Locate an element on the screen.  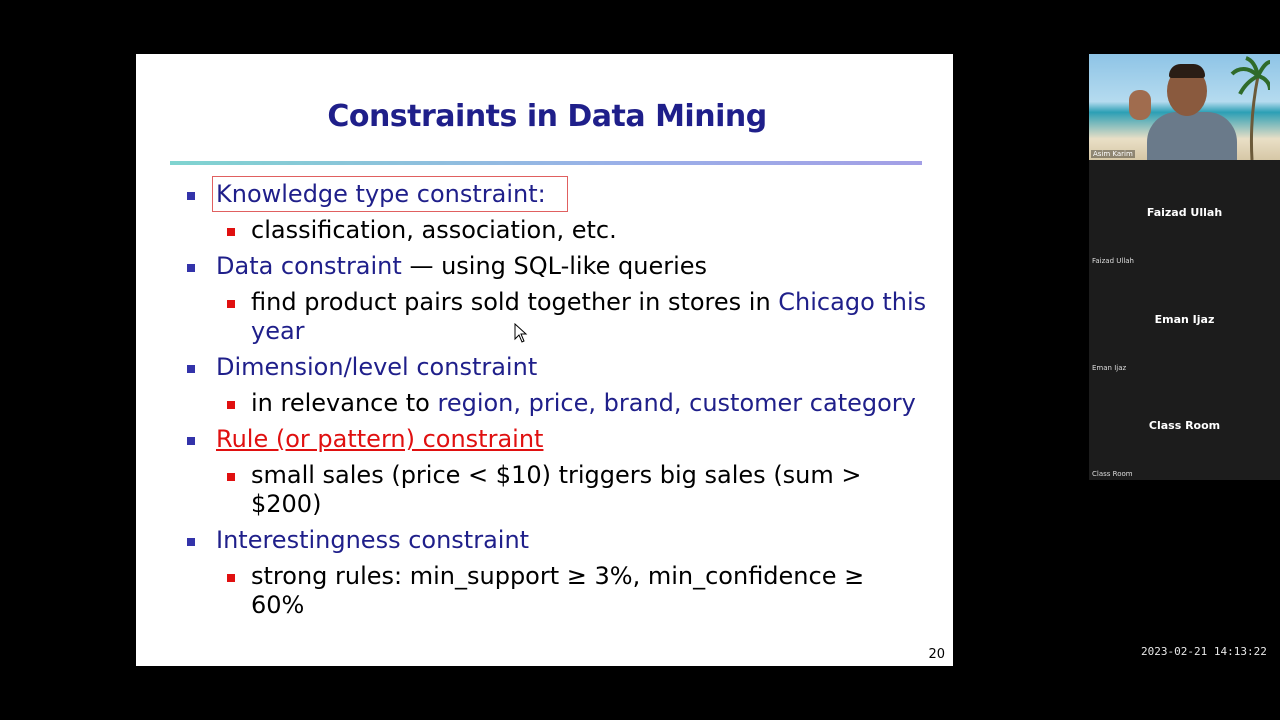
bullet-label-link: Rule (or pattern) constraint is located at coordinates (380, 439).